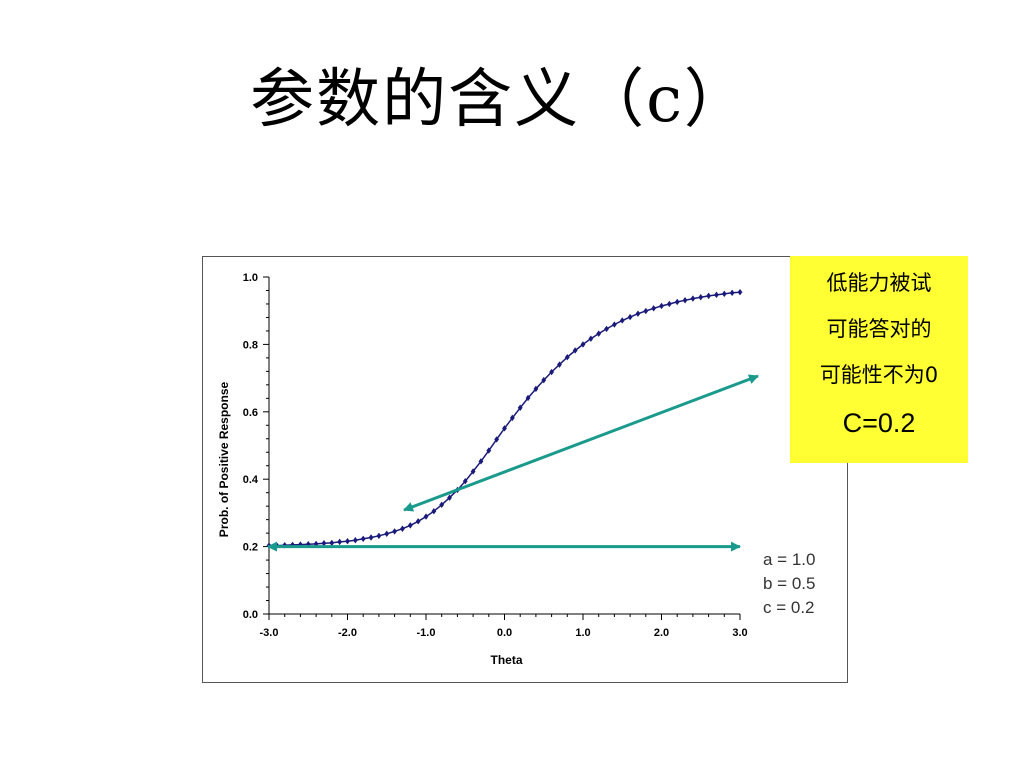 The width and height of the screenshot is (1024, 768). What do you see at coordinates (250, 345) in the screenshot?
I see `y-tick-label: 0.8` at bounding box center [250, 345].